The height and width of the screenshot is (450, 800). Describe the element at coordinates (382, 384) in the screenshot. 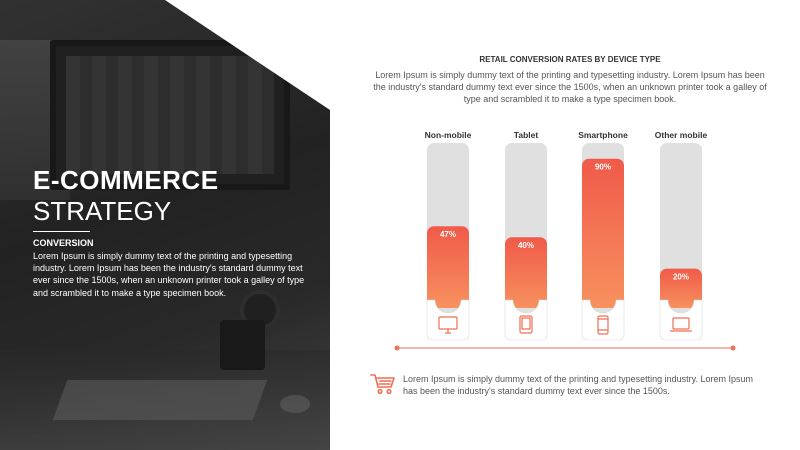

I see `shopping-cart-icon` at that location.